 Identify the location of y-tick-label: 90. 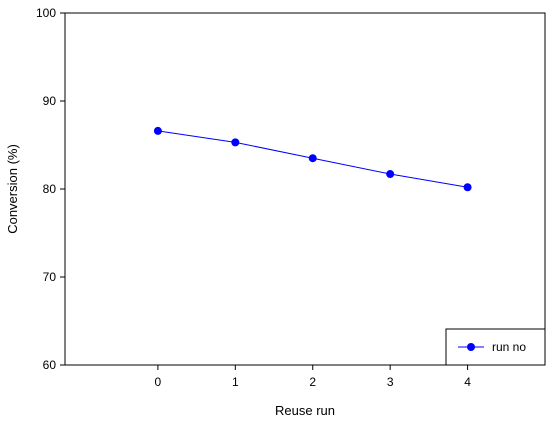
(50, 101).